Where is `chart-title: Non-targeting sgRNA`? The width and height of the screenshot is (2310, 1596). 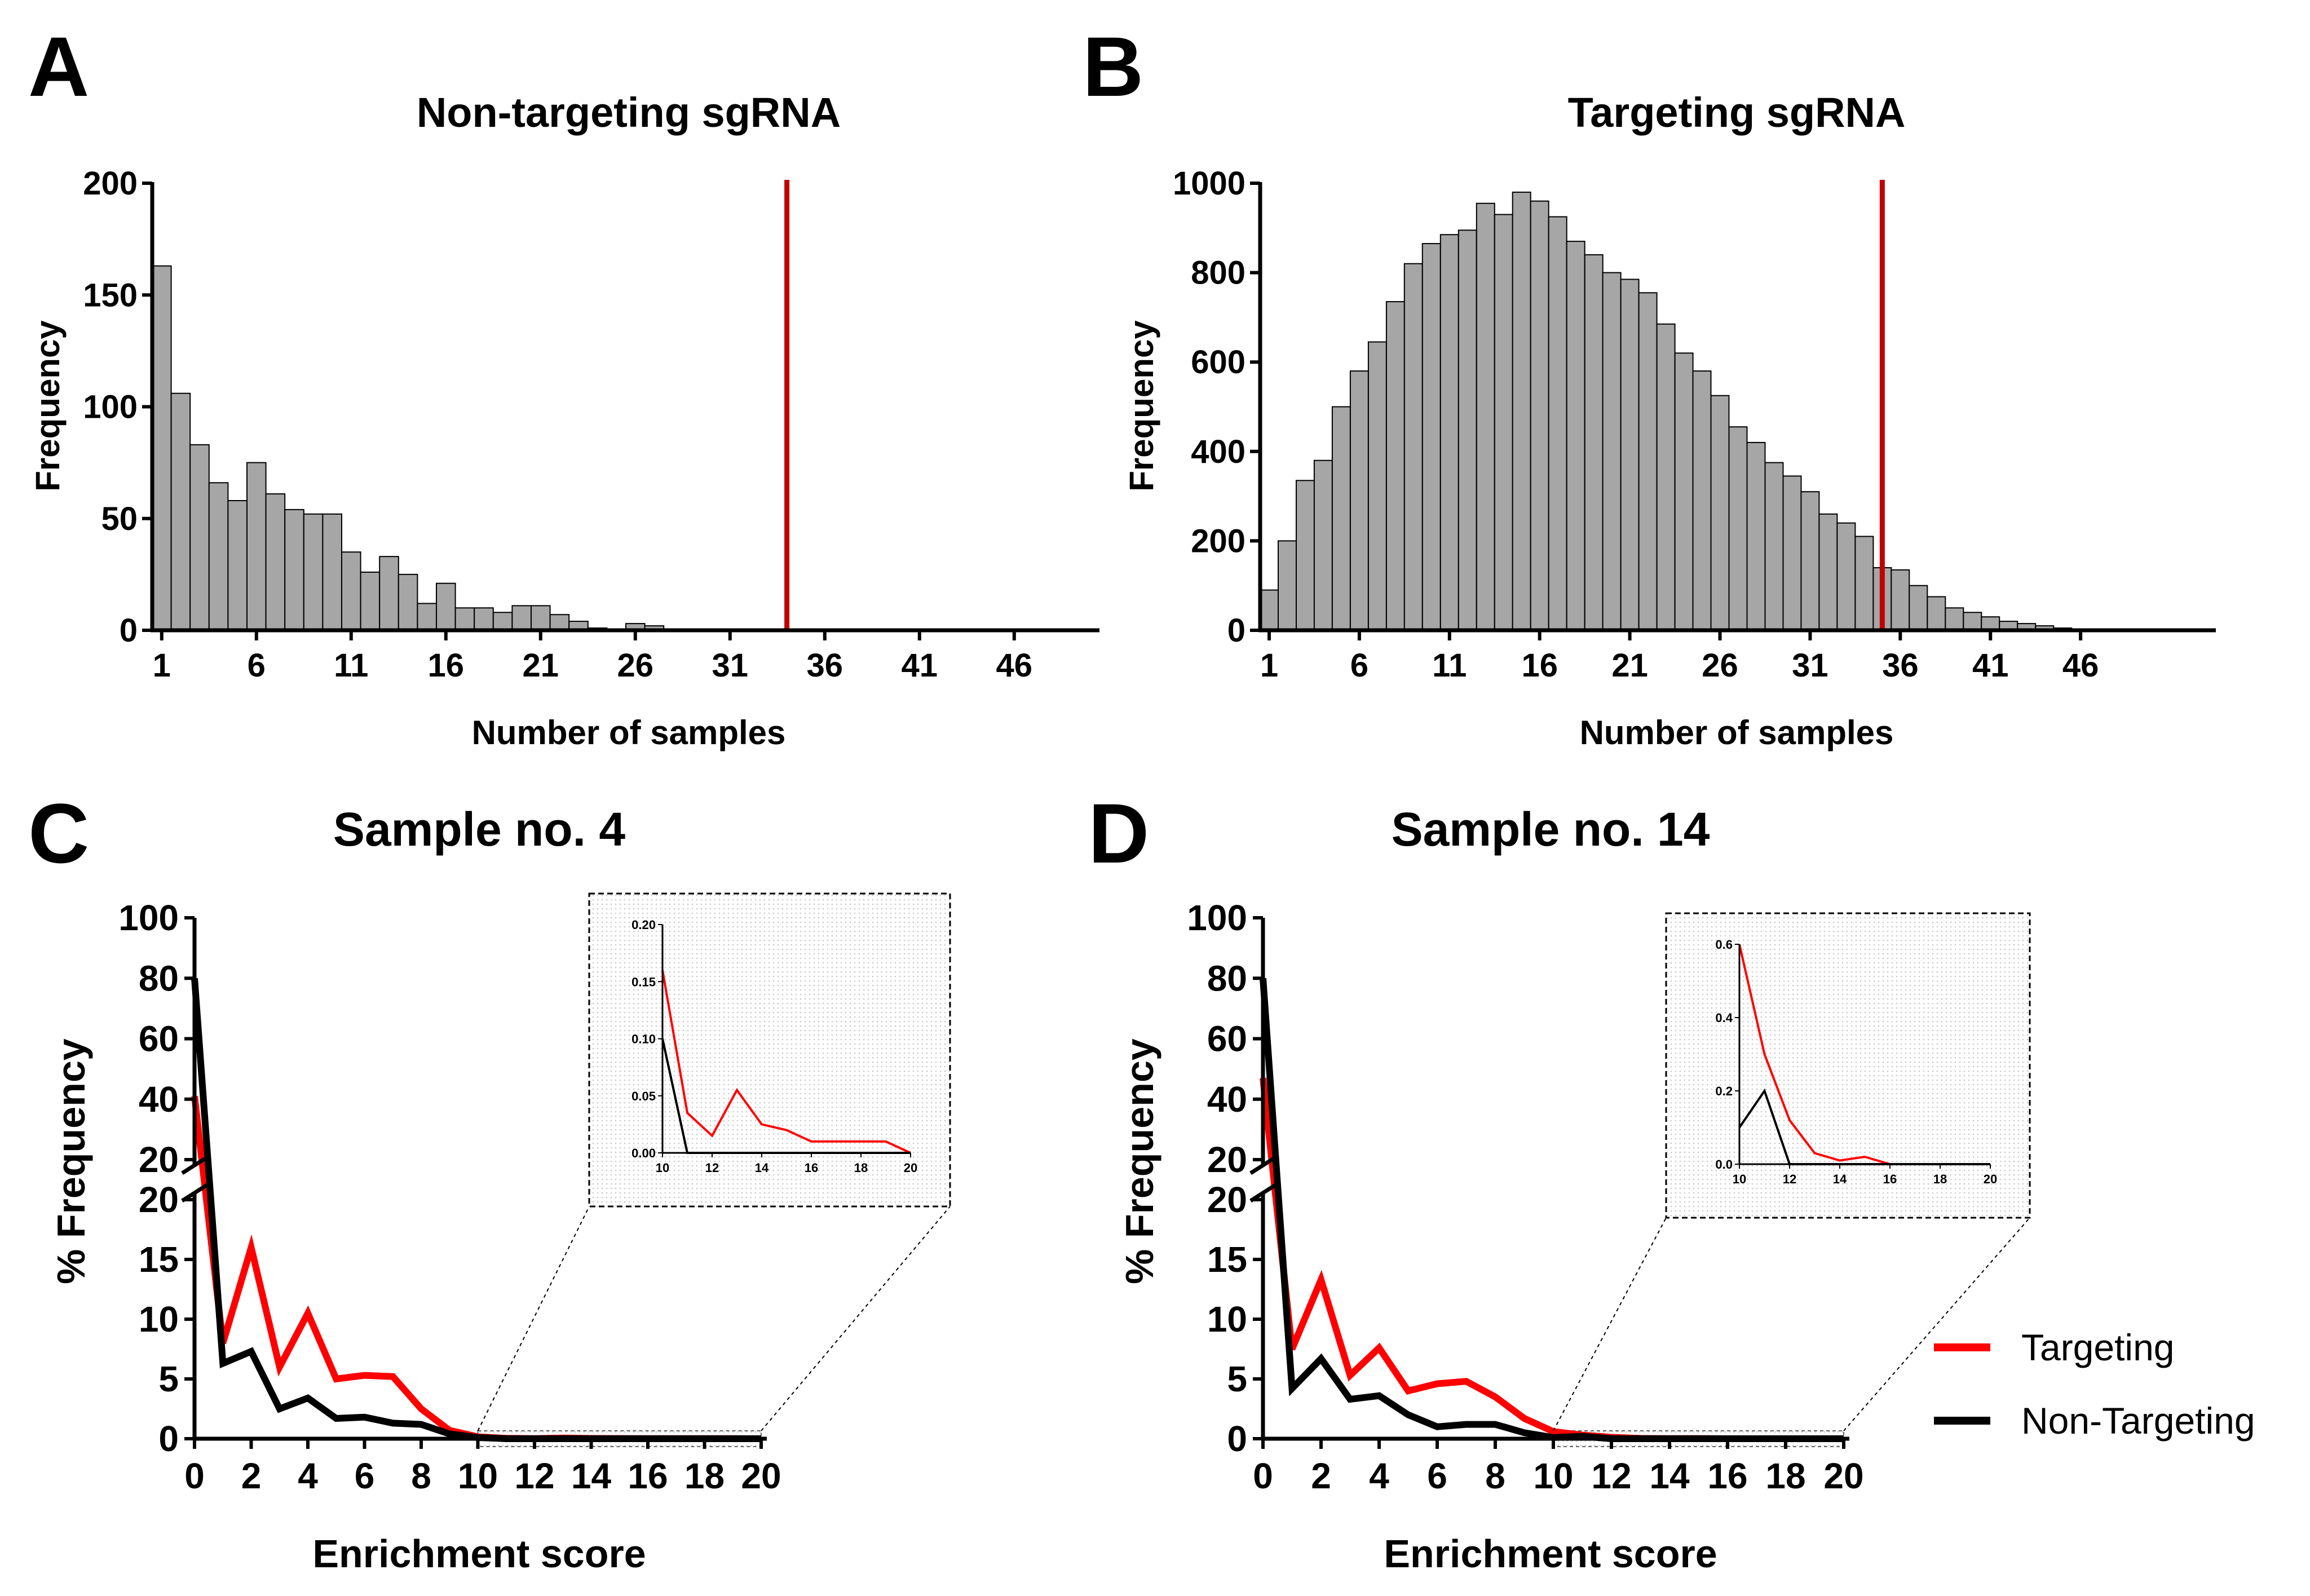 chart-title: Non-targeting sgRNA is located at coordinates (629, 112).